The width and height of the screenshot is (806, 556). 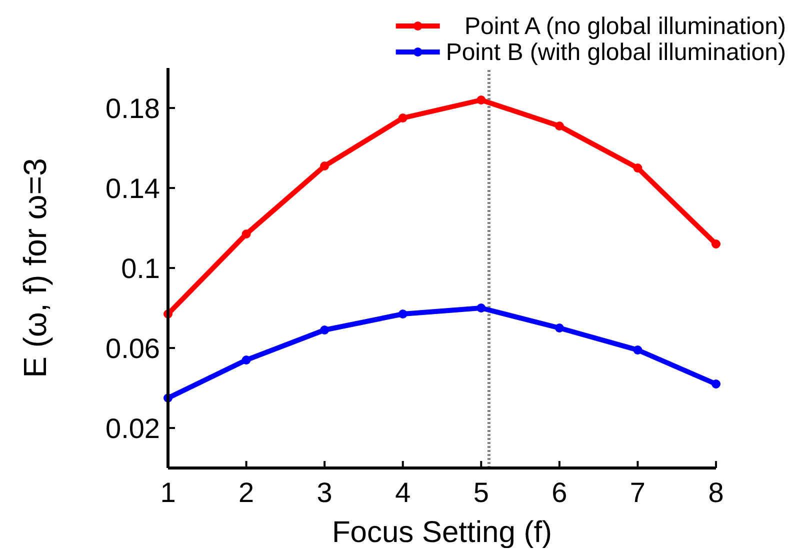 What do you see at coordinates (246, 492) in the screenshot?
I see `x-tick-label: 2` at bounding box center [246, 492].